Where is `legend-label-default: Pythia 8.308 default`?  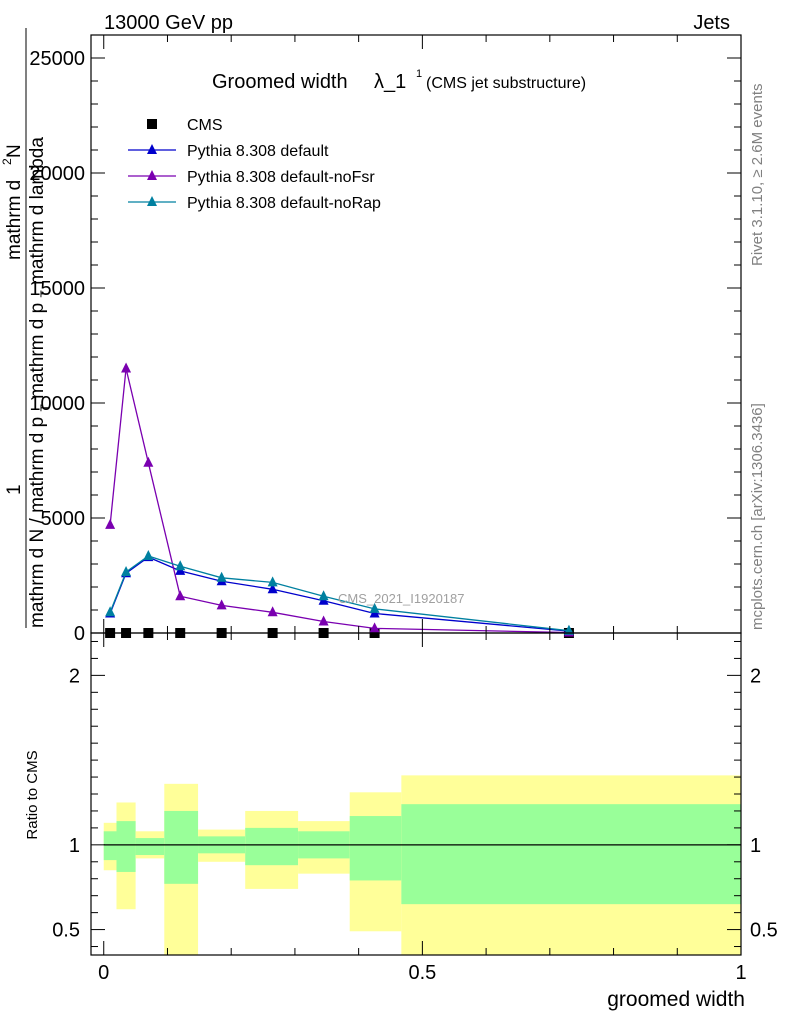
legend-label-default: Pythia 8.308 default is located at coordinates (258, 151).